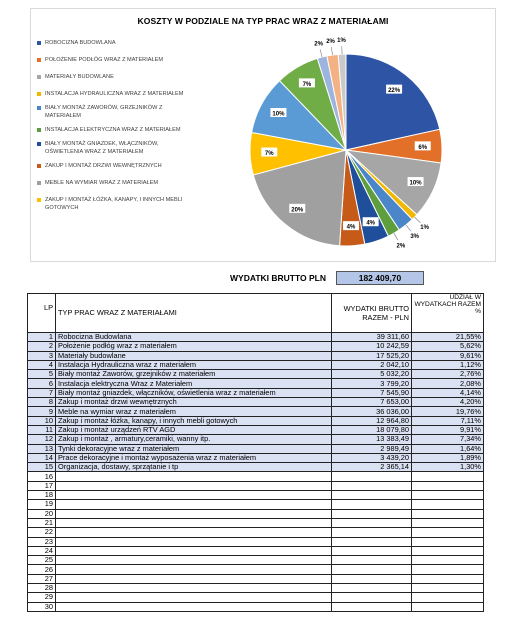 The image size is (507, 643). What do you see at coordinates (371, 420) in the screenshot?
I see `cell-cost: 12 964,80` at bounding box center [371, 420].